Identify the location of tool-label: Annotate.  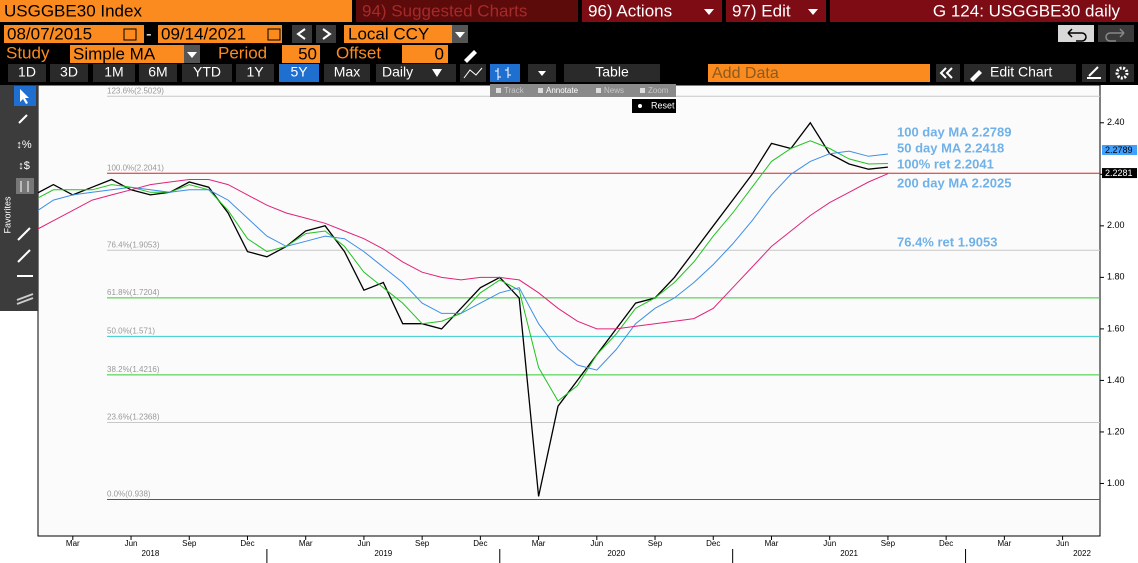
(562, 90).